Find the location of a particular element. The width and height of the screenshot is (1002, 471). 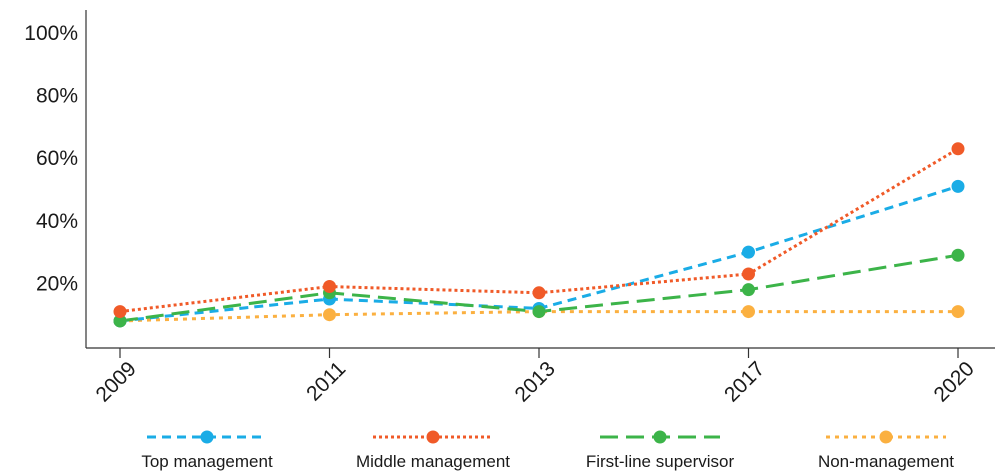

y-tick-label: 60% is located at coordinates (57, 158).